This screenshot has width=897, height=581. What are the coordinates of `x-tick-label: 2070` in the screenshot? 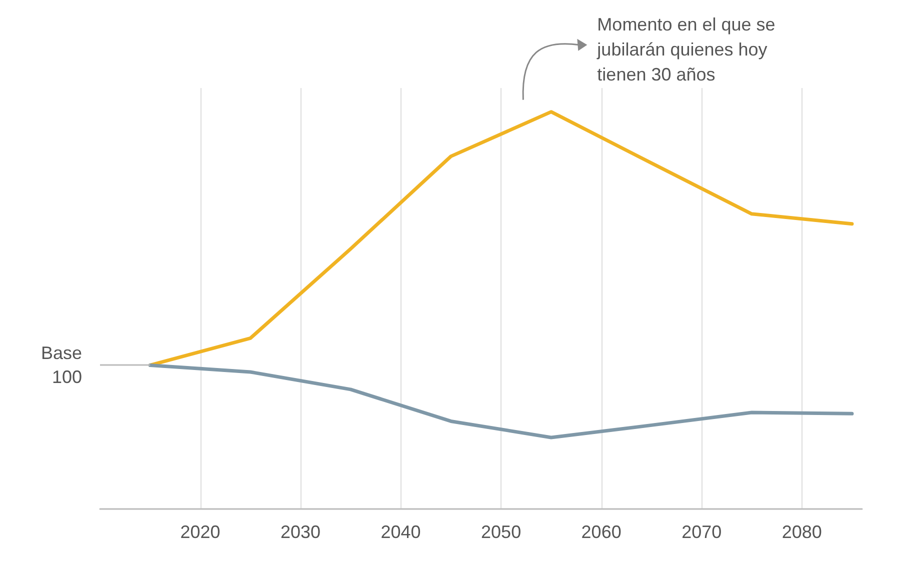 It's located at (702, 532).